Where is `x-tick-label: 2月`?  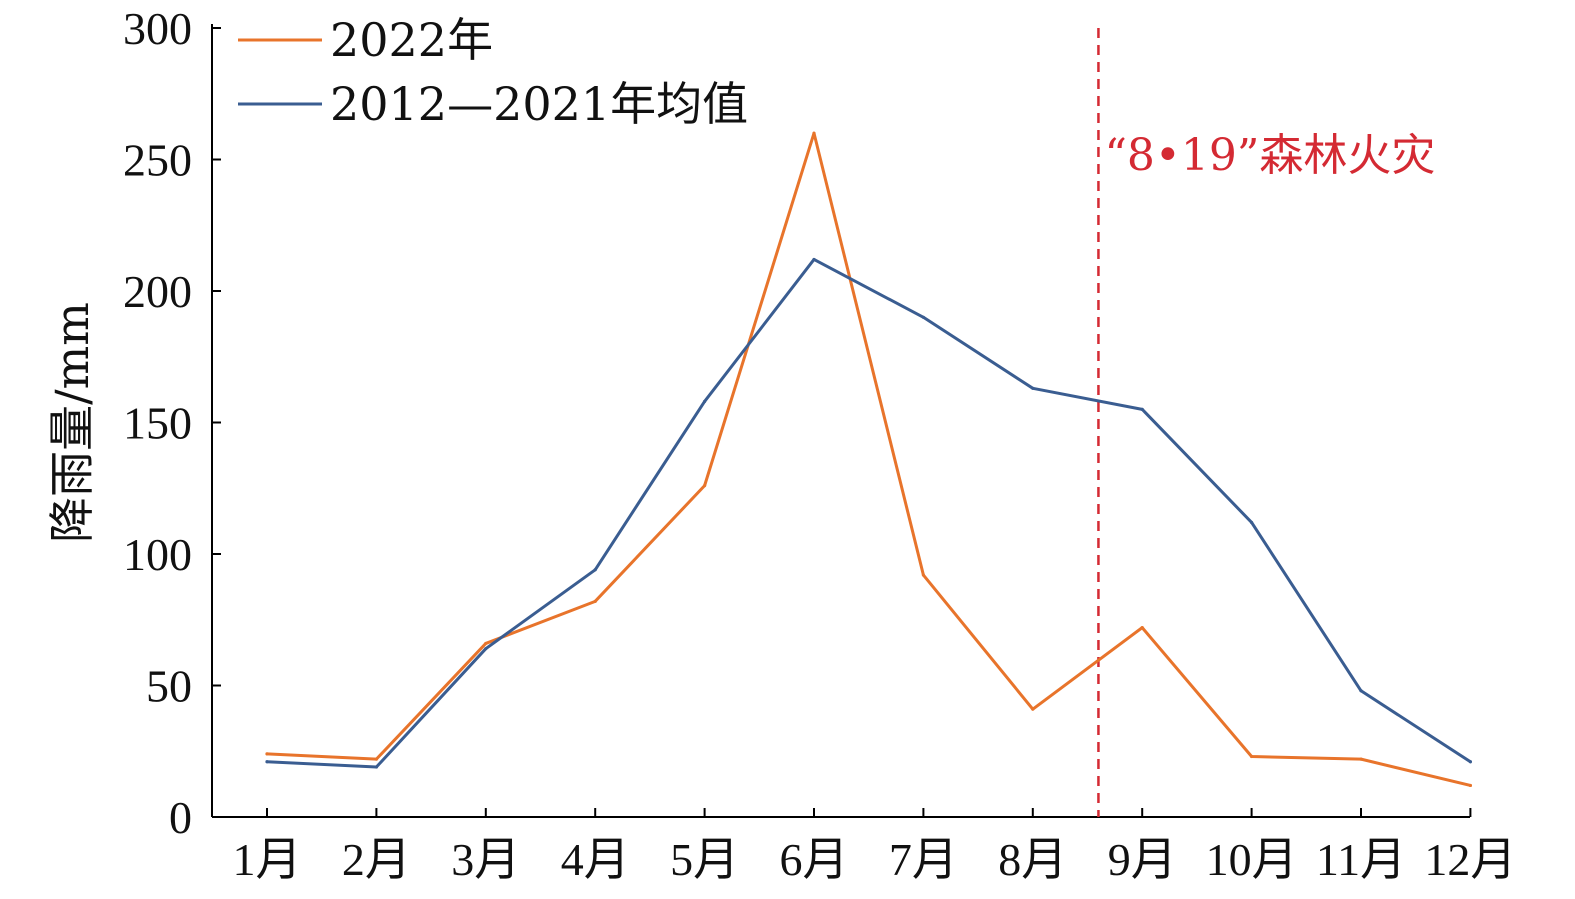 x-tick-label: 2月 is located at coordinates (376, 859).